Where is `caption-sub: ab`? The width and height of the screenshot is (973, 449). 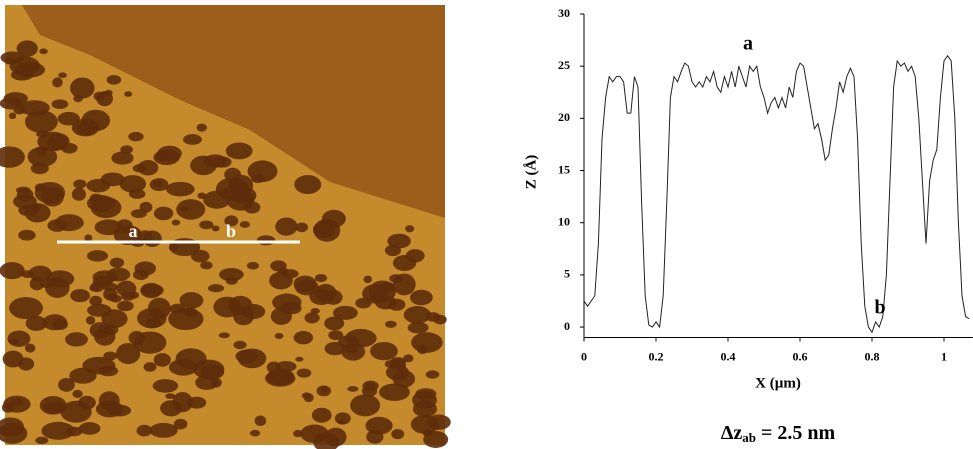
caption-sub: ab is located at coordinates (749, 437).